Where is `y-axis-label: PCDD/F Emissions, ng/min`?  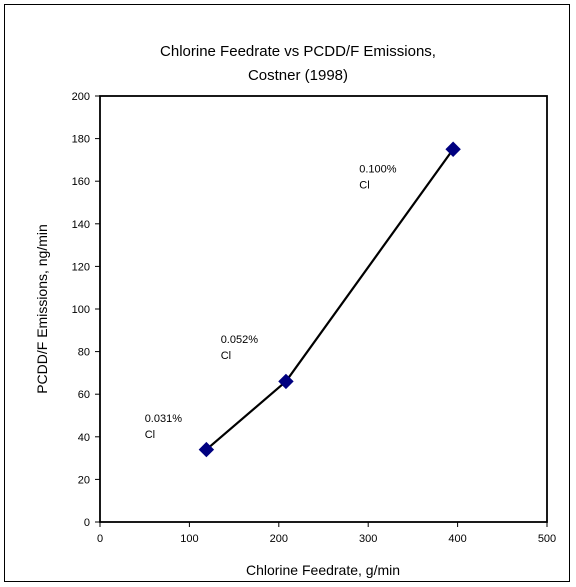 y-axis-label: PCDD/F Emissions, ng/min is located at coordinates (42, 309).